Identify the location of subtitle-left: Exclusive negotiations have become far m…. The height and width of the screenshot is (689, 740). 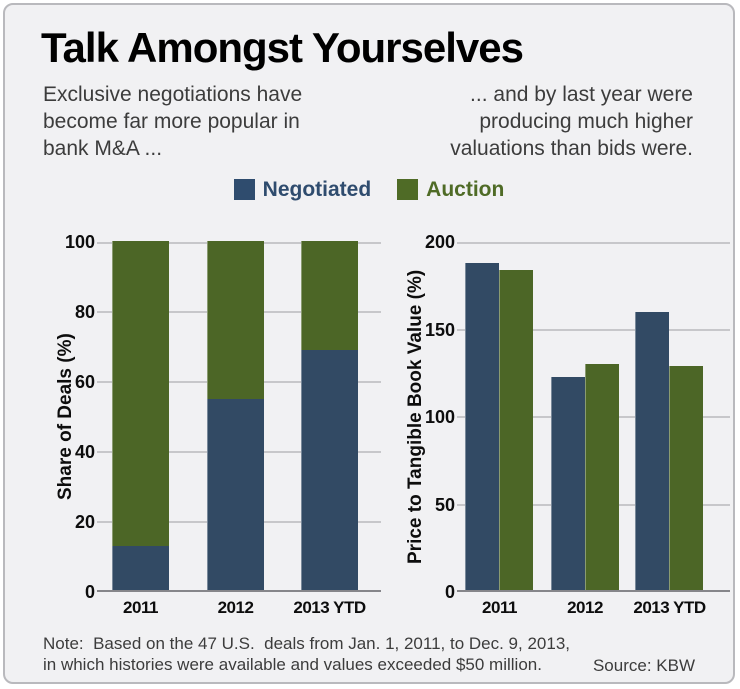
(173, 121).